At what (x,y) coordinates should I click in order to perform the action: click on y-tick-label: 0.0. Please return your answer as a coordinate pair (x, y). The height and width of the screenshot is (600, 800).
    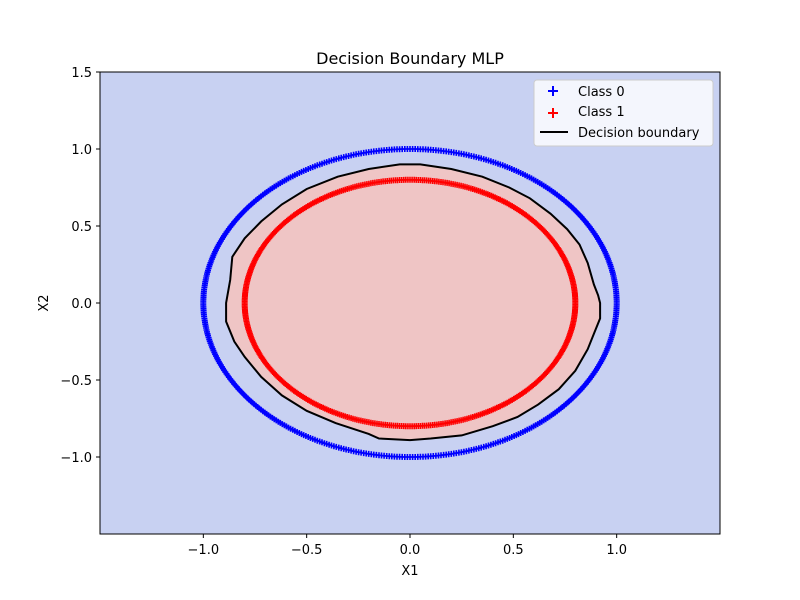
    Looking at the image, I should click on (81, 304).